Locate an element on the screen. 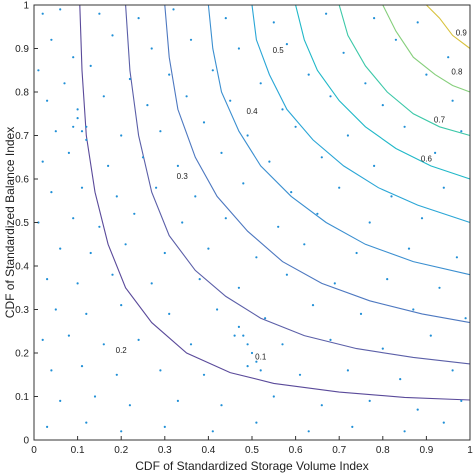 Image resolution: width=474 pixels, height=476 pixels. x-tick-label: 0.9 is located at coordinates (426, 450).